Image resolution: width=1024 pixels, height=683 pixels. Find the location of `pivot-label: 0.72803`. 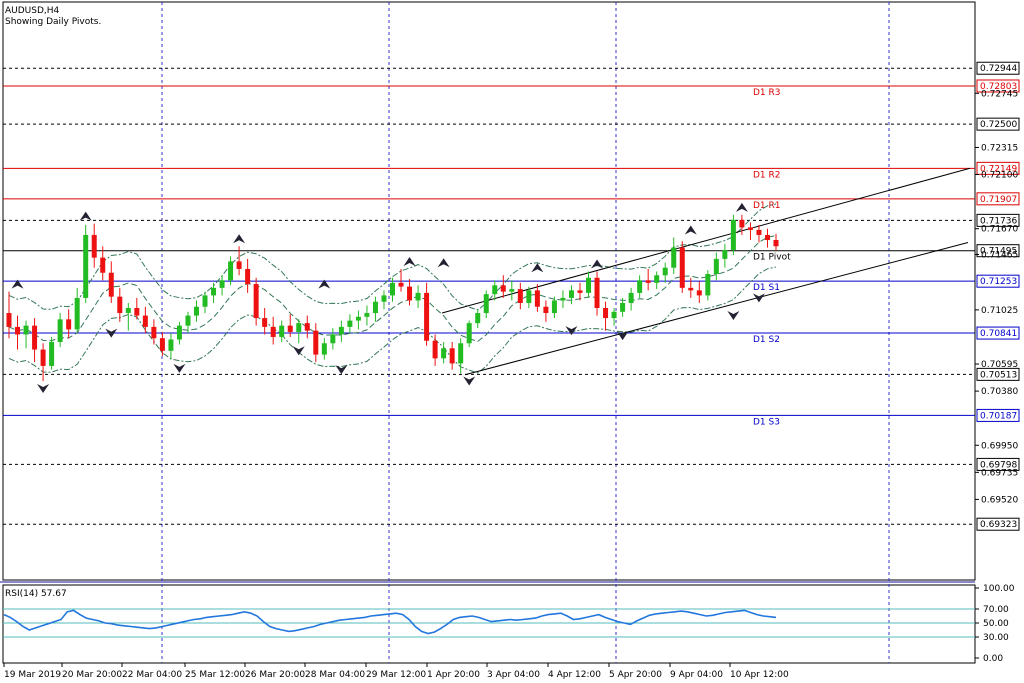

pivot-label: 0.72803 is located at coordinates (998, 87).